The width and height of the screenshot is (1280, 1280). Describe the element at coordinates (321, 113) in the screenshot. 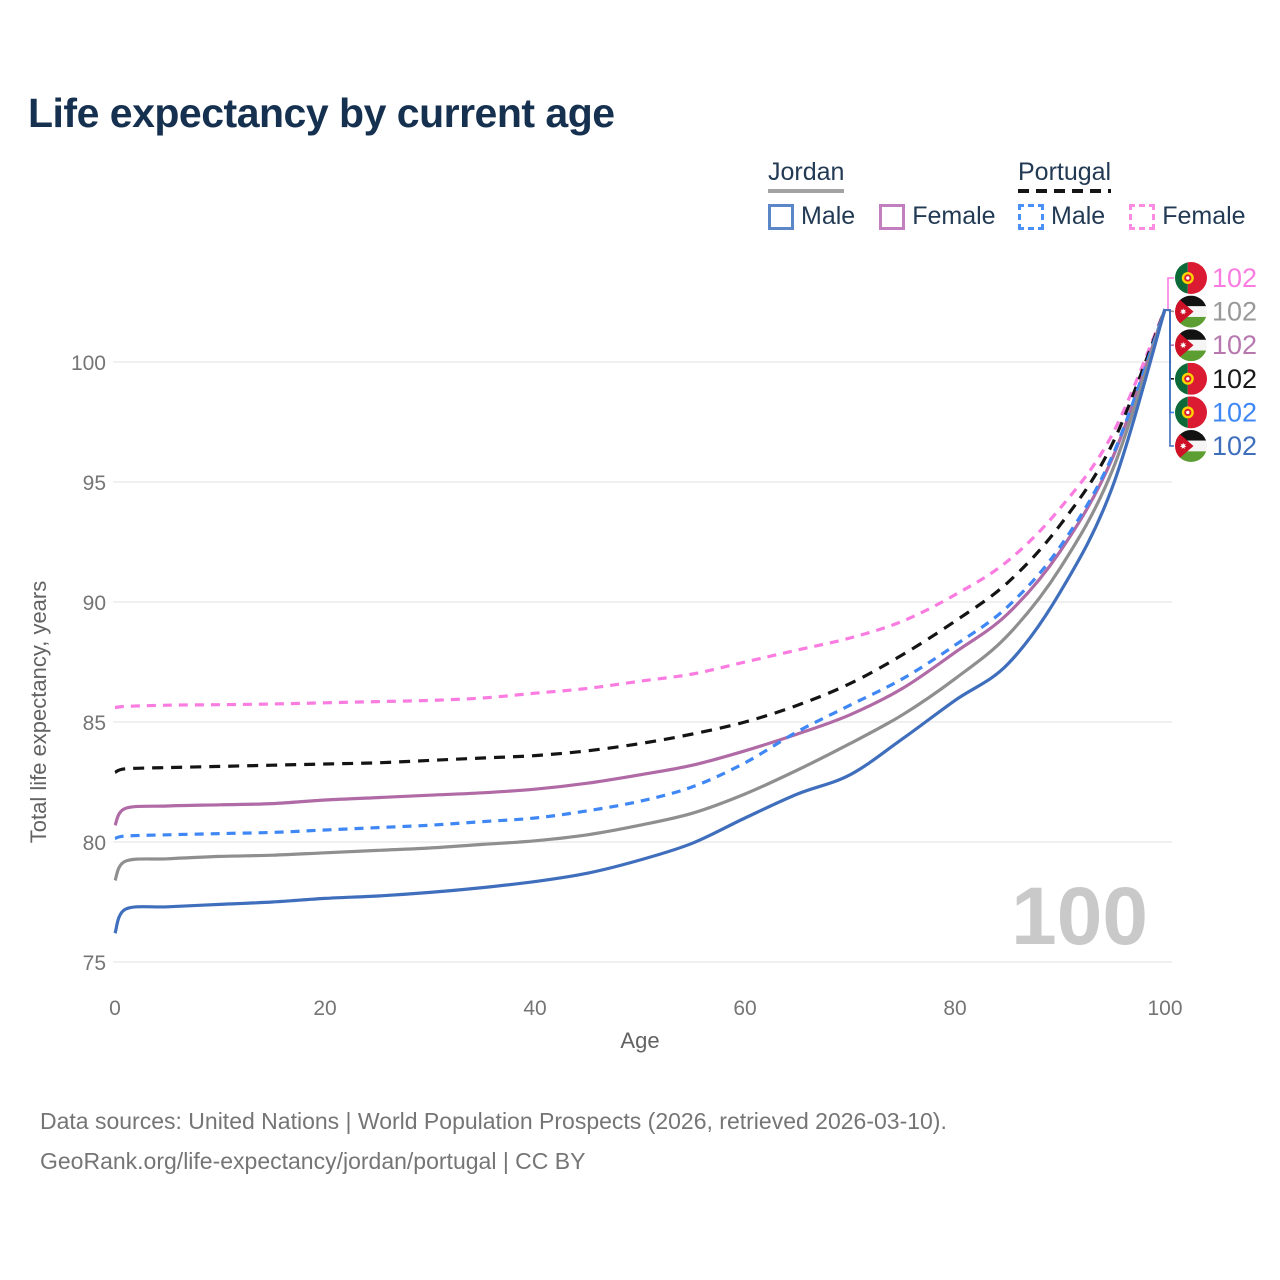

I see `page-title: Life expectancy by current age` at that location.